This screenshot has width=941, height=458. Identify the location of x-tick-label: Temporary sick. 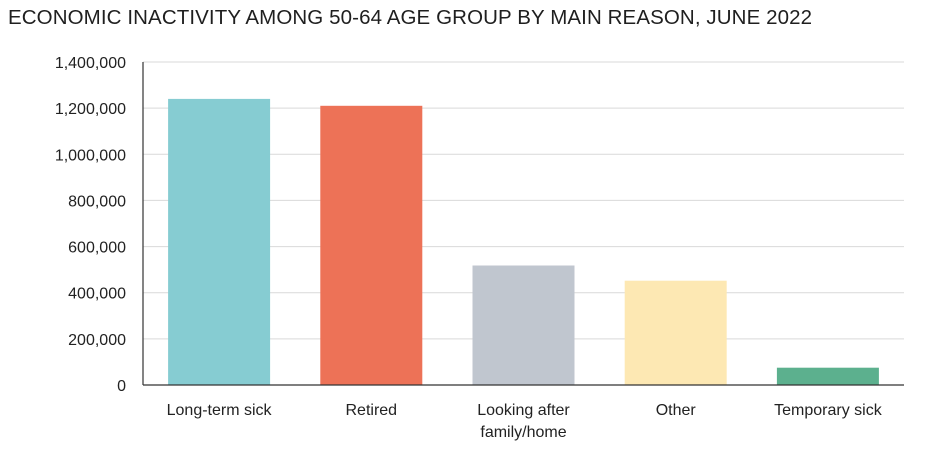
(828, 410).